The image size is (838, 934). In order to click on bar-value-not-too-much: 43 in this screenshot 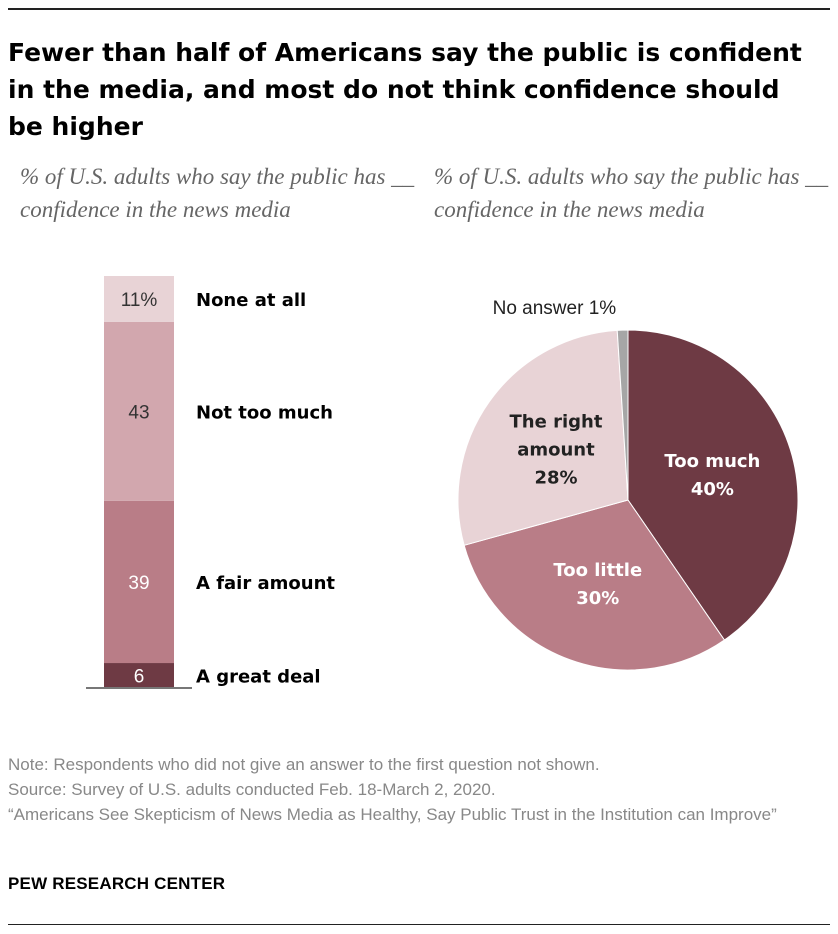, I will do `click(138, 412)`.